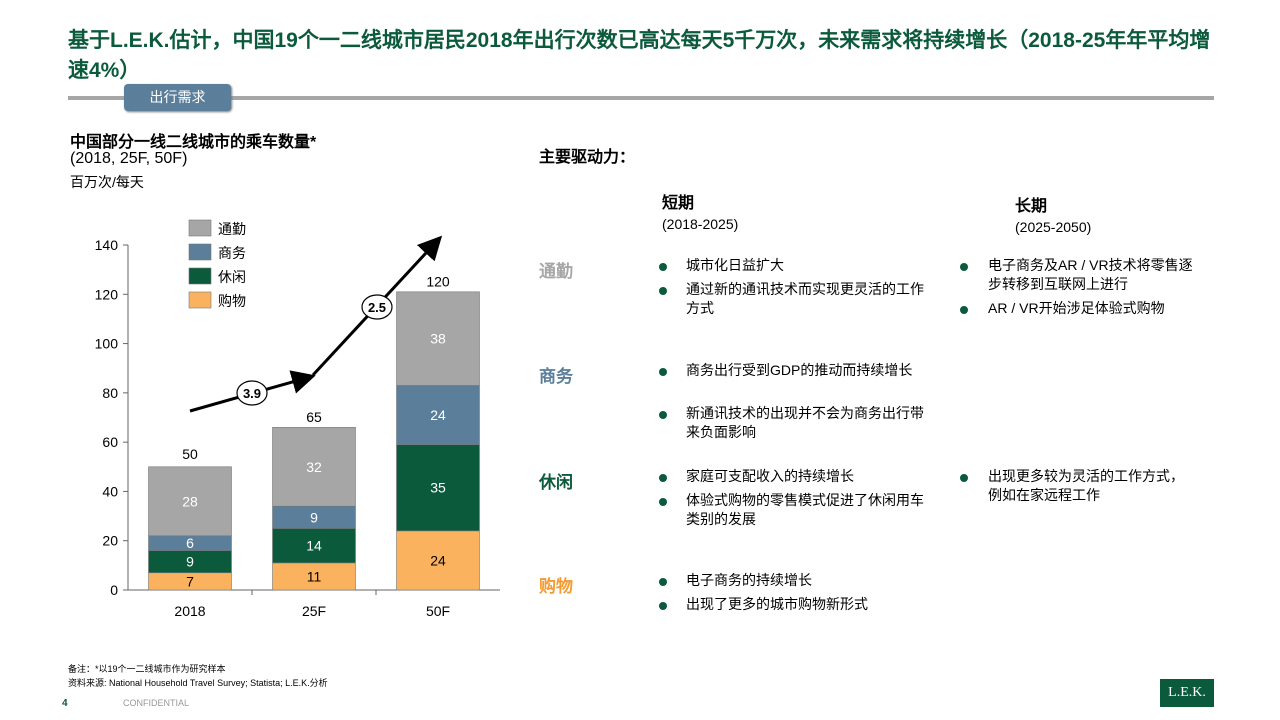 This screenshot has height=720, width=1280. Describe the element at coordinates (587, 157) in the screenshot. I see `drivers-heading: 主要驱动力：` at that location.